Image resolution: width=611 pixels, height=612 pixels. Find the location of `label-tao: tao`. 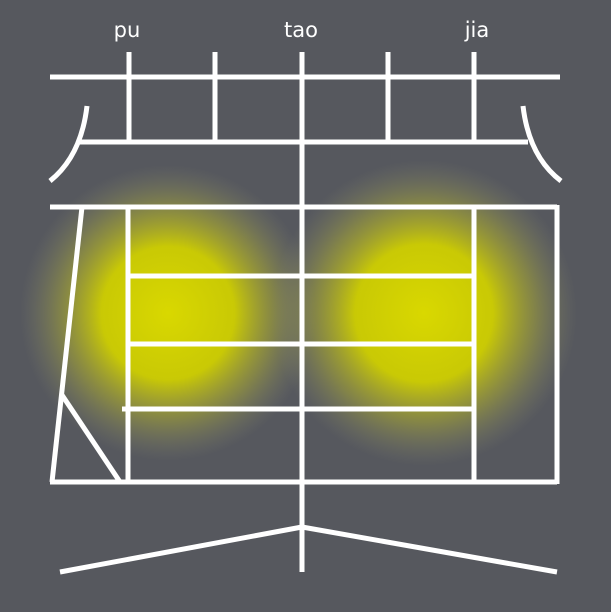

label-tao: tao is located at coordinates (301, 30).